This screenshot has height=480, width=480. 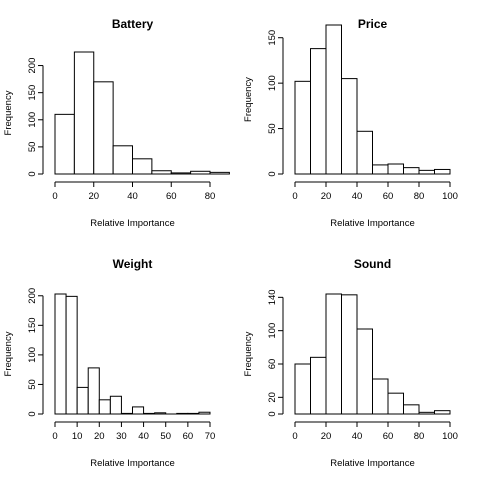 What do you see at coordinates (372, 264) in the screenshot?
I see `chart-title: Sound` at bounding box center [372, 264].